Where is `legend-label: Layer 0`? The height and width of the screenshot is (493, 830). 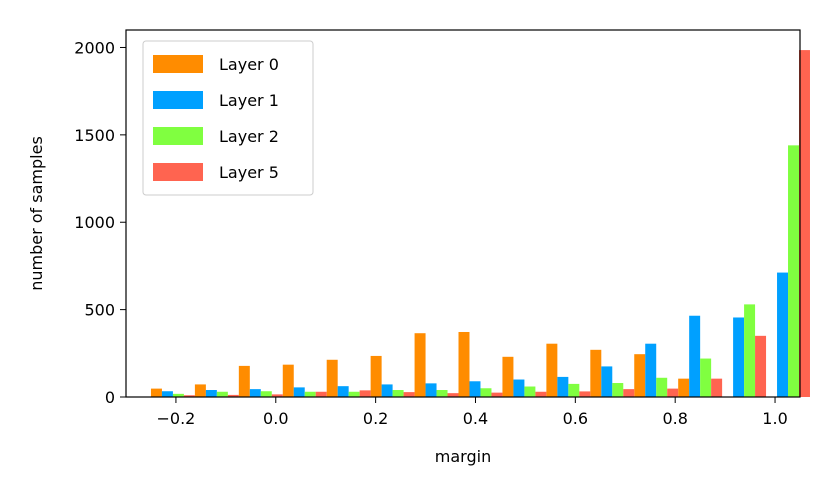
legend-label: Layer 0 is located at coordinates (249, 64).